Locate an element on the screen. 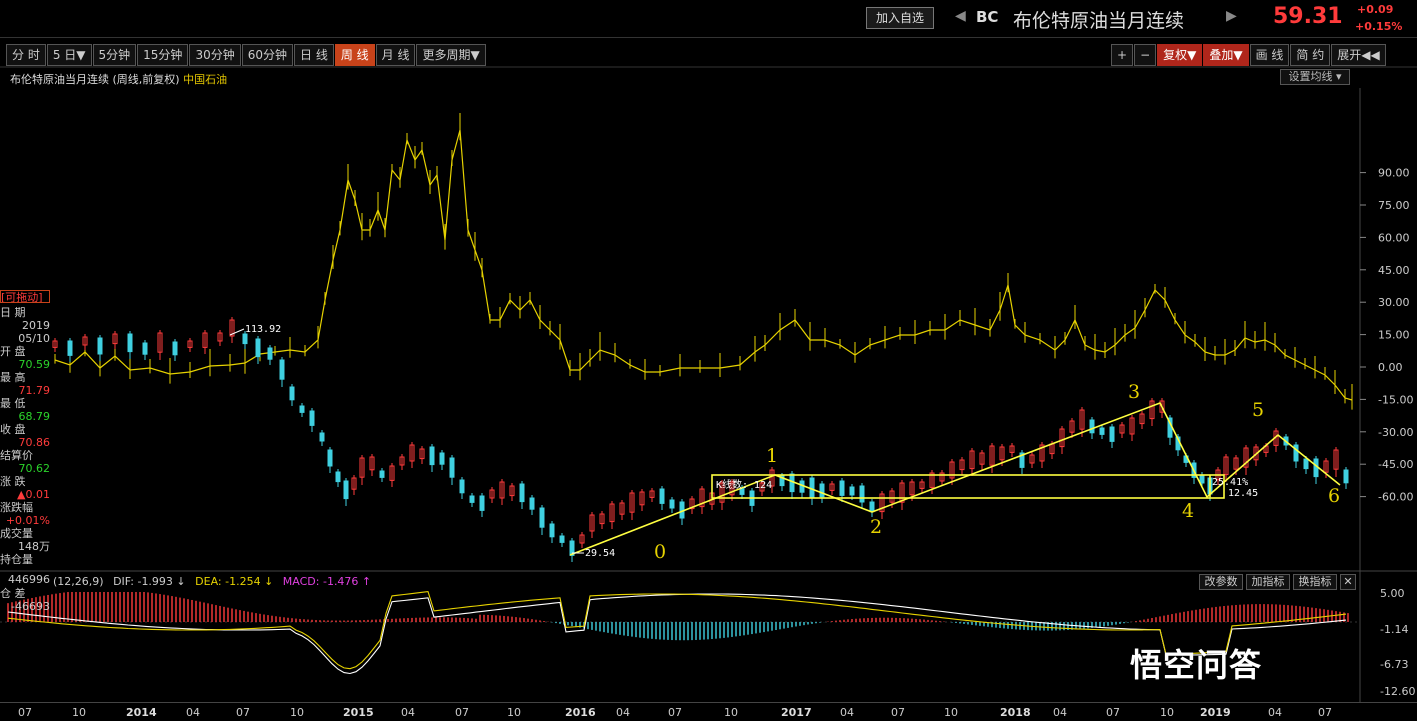 This screenshot has height=721, width=1417. period-tab-7: 周 线 is located at coordinates (354, 55).